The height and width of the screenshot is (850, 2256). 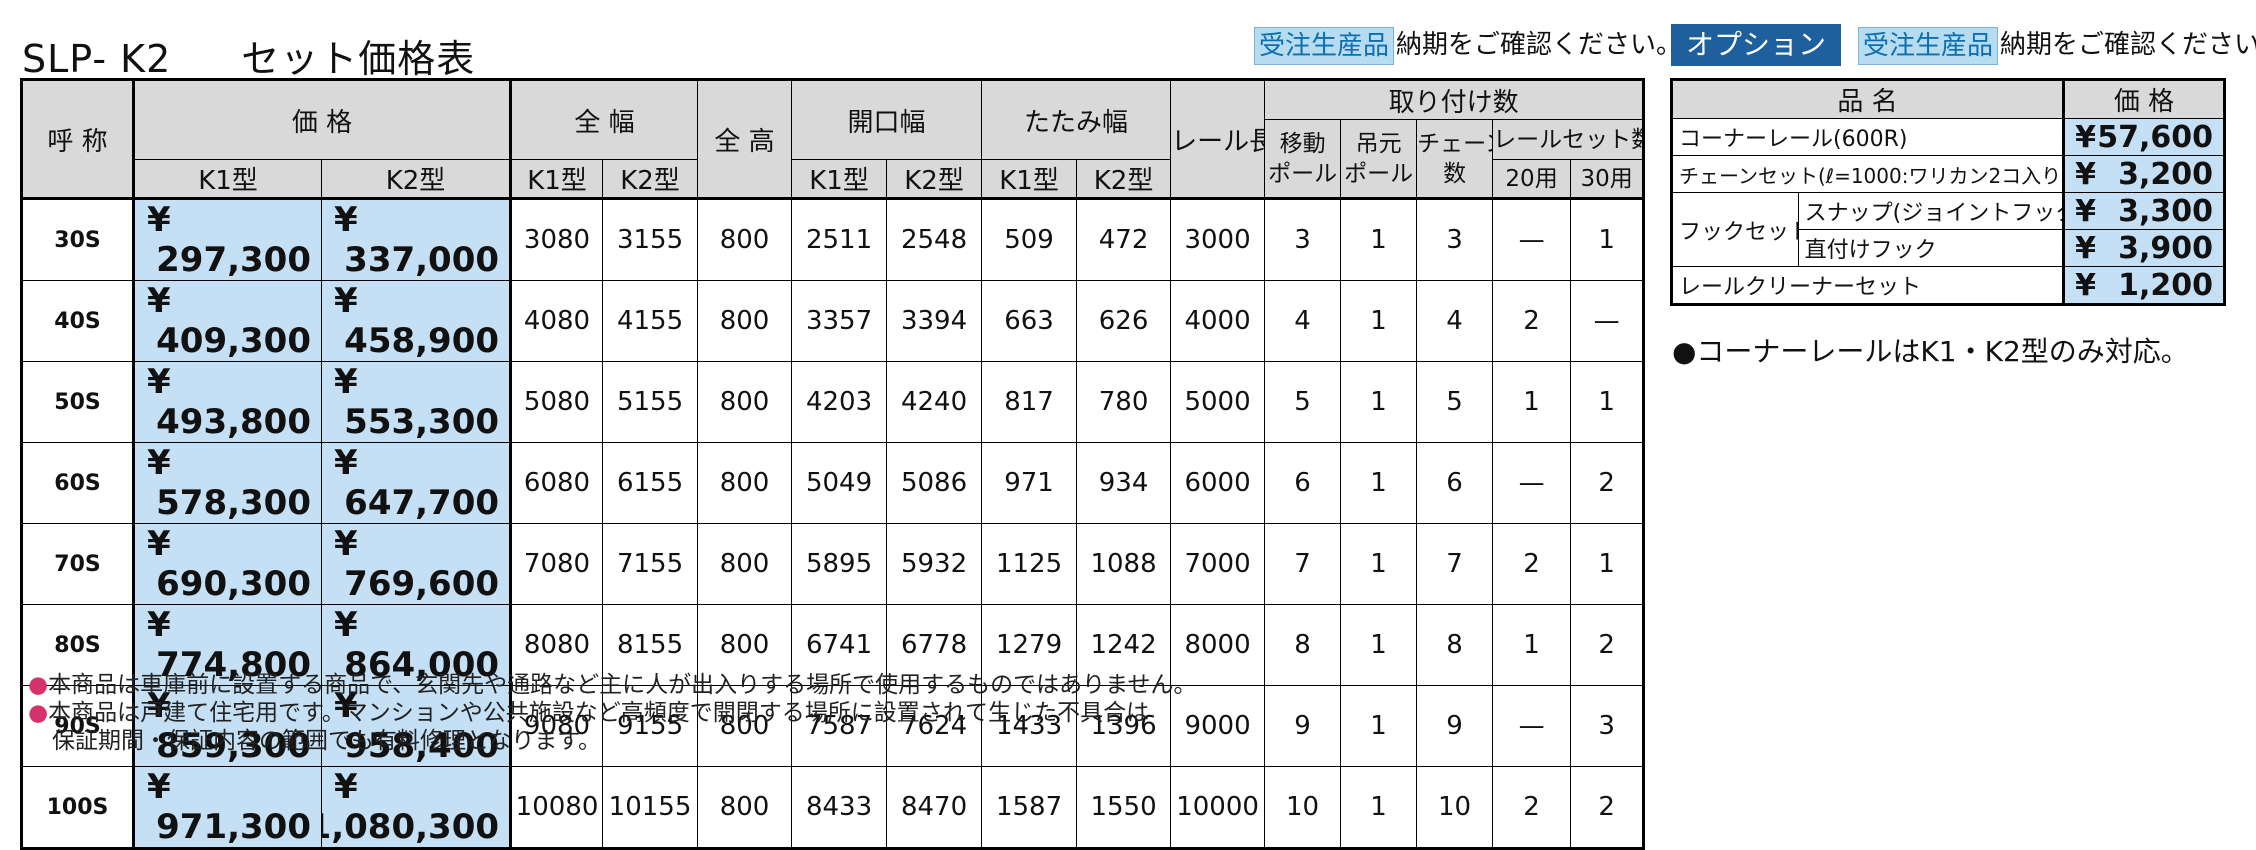 I want to click on header-name: 呼 称, so click(x=78, y=139).